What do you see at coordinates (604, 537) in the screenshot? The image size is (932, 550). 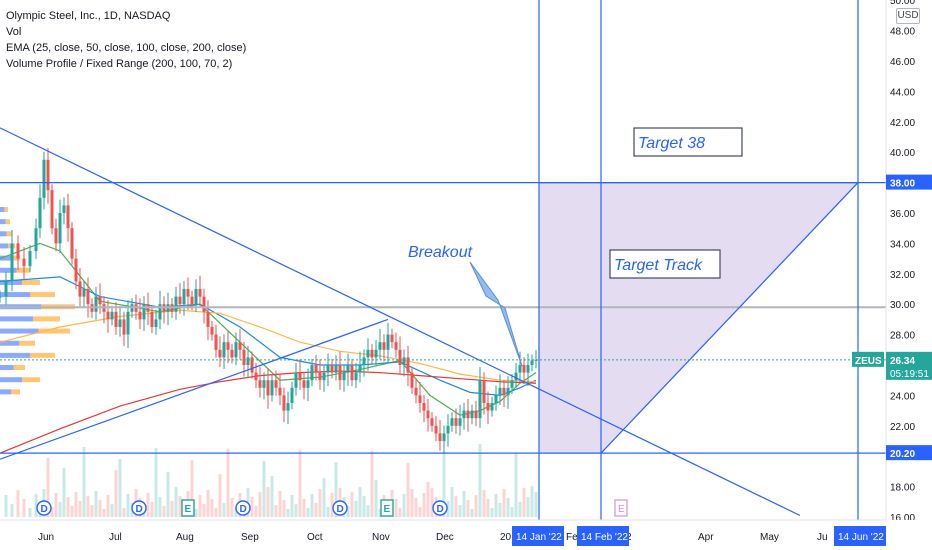 I see `time-badge-text: 14 Feb '22` at bounding box center [604, 537].